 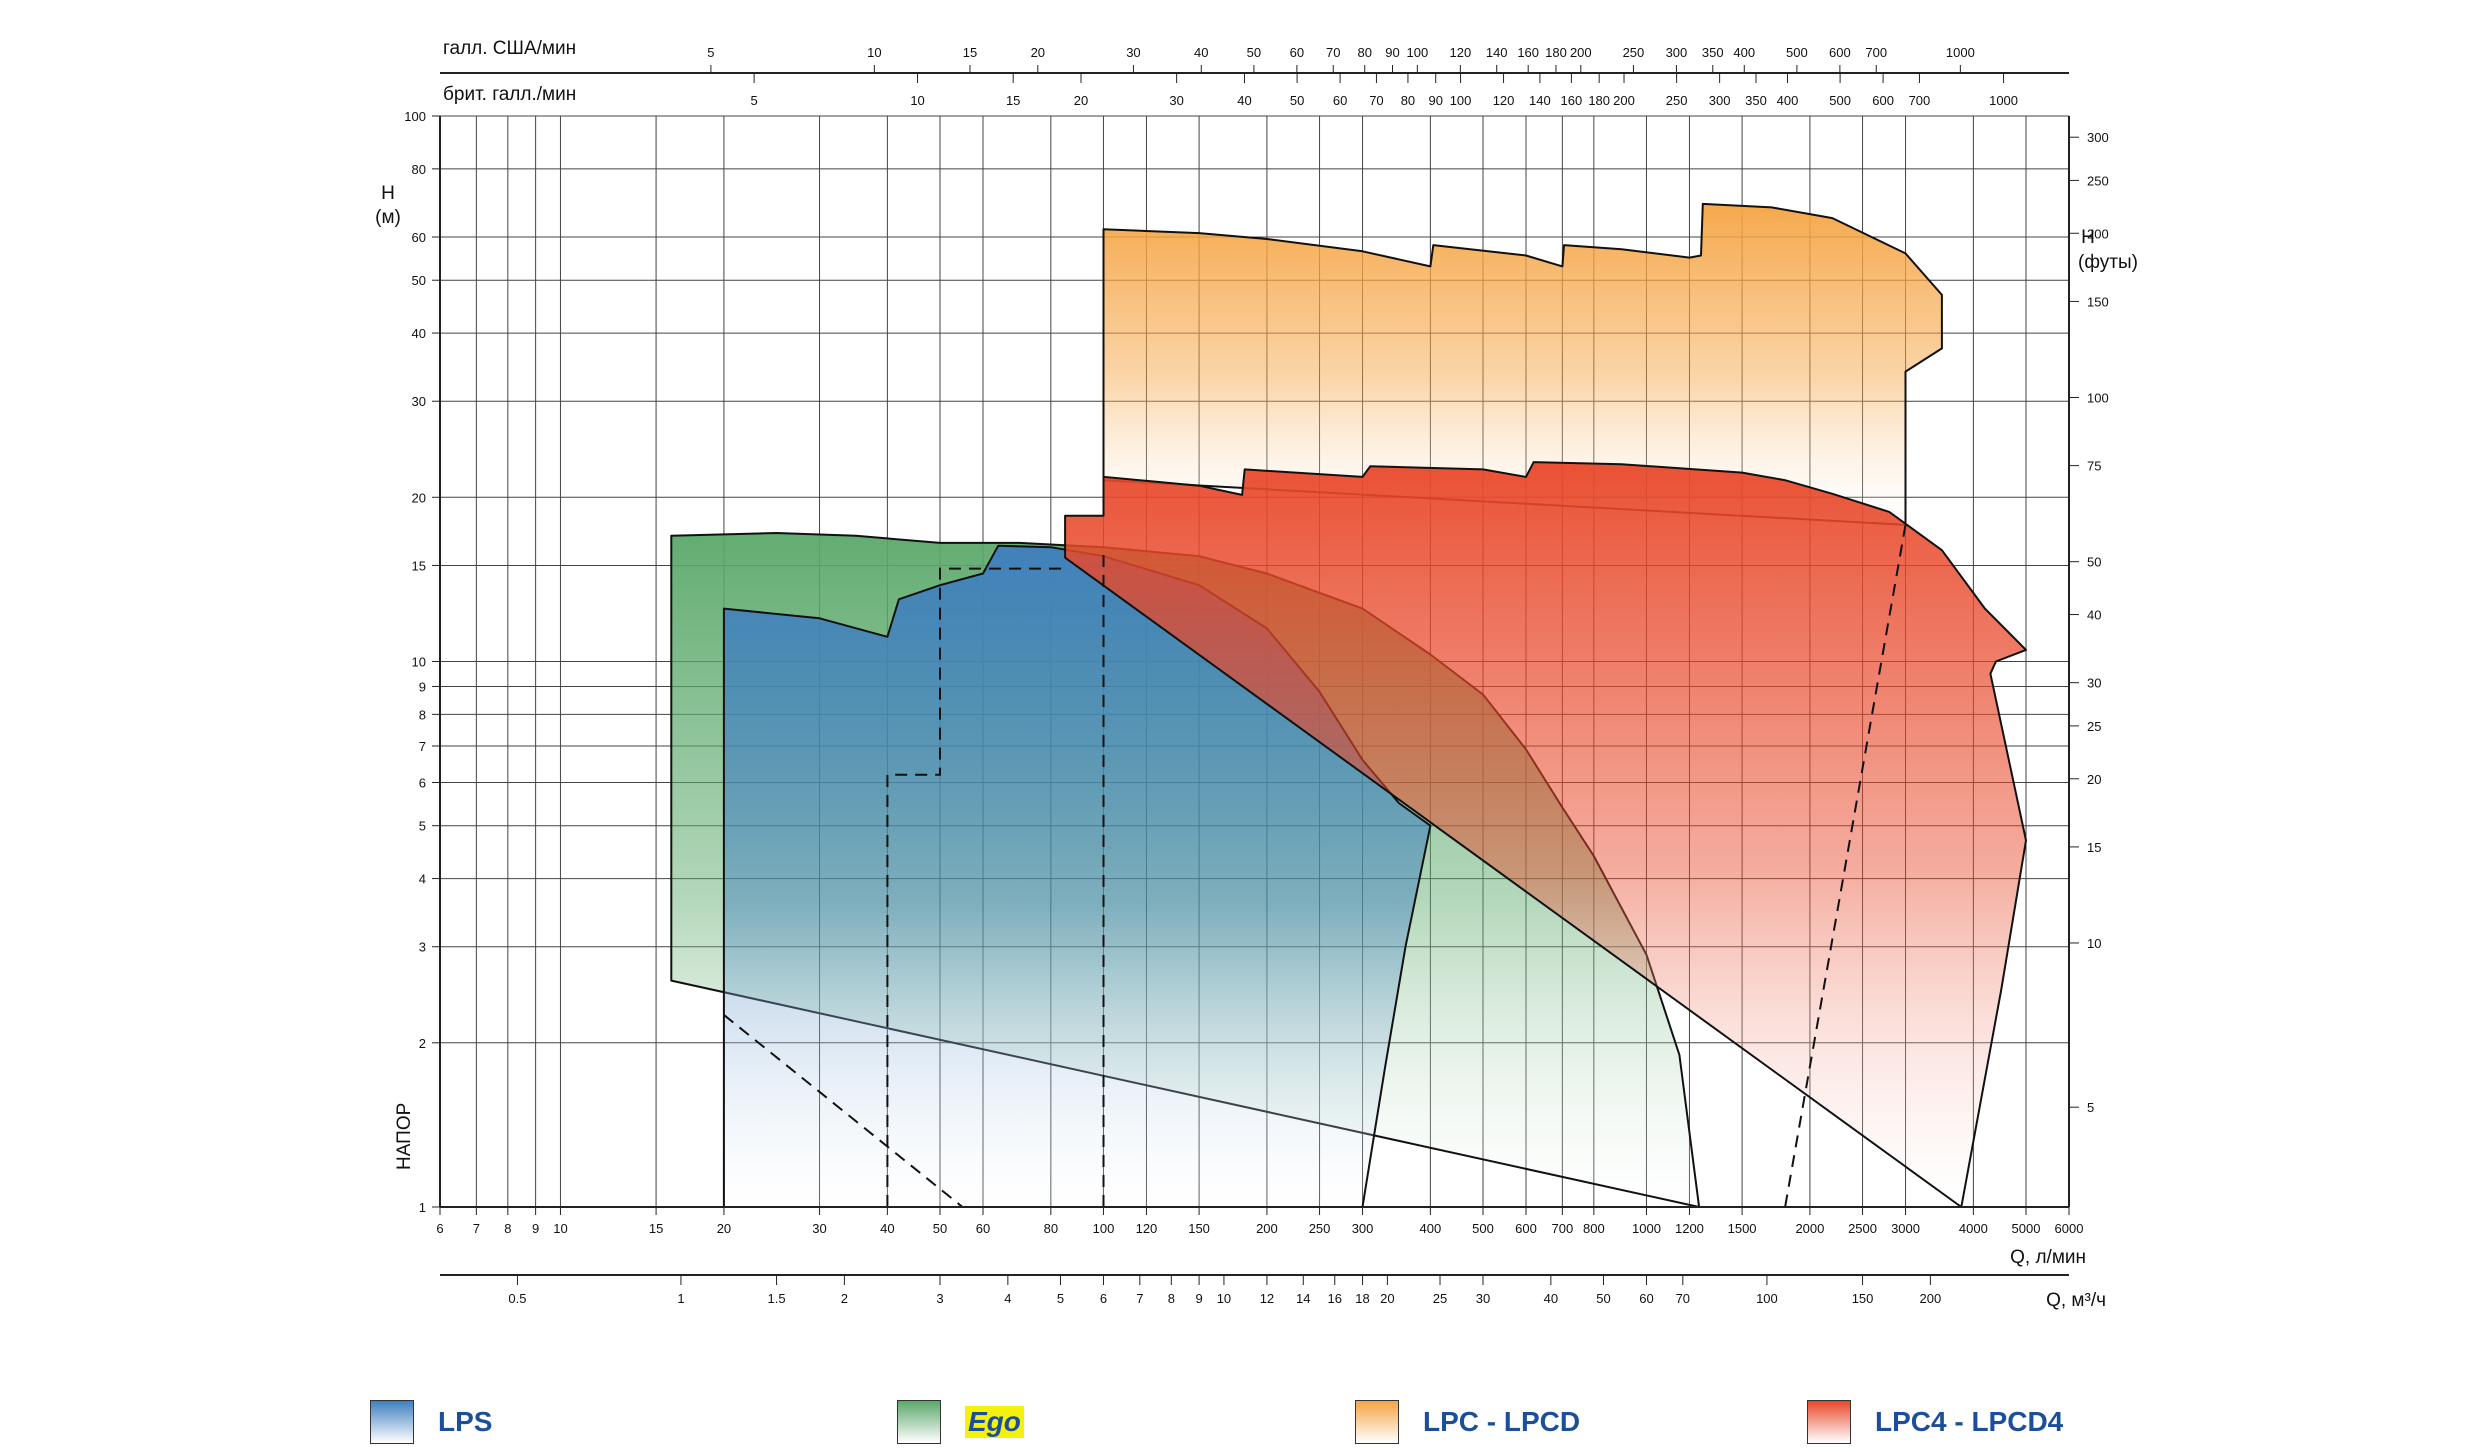 What do you see at coordinates (1387, 1298) in the screenshot?
I see `m3h-label-20: 20` at bounding box center [1387, 1298].